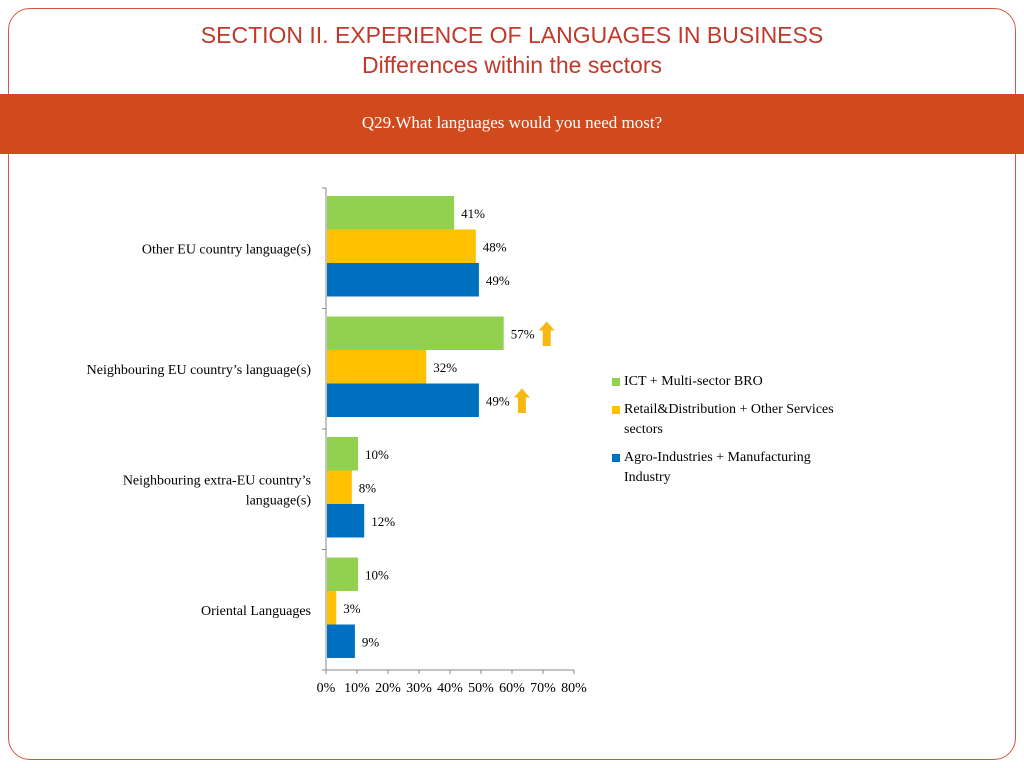 This screenshot has width=1024, height=768. What do you see at coordinates (368, 487) in the screenshot?
I see `data-label: 8%` at bounding box center [368, 487].